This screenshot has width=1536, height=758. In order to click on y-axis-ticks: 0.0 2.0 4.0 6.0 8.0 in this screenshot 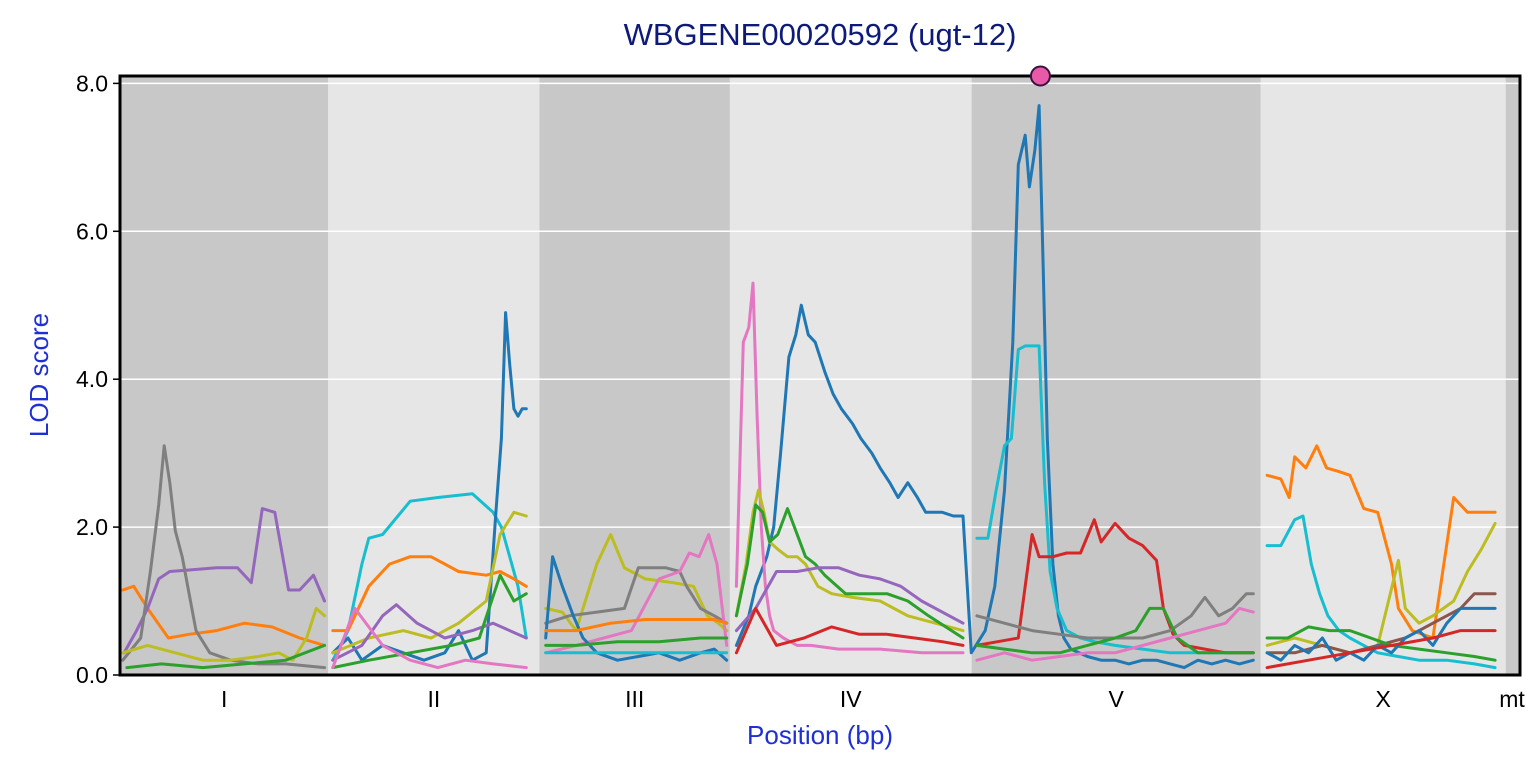, I will do `click(98, 379)`.